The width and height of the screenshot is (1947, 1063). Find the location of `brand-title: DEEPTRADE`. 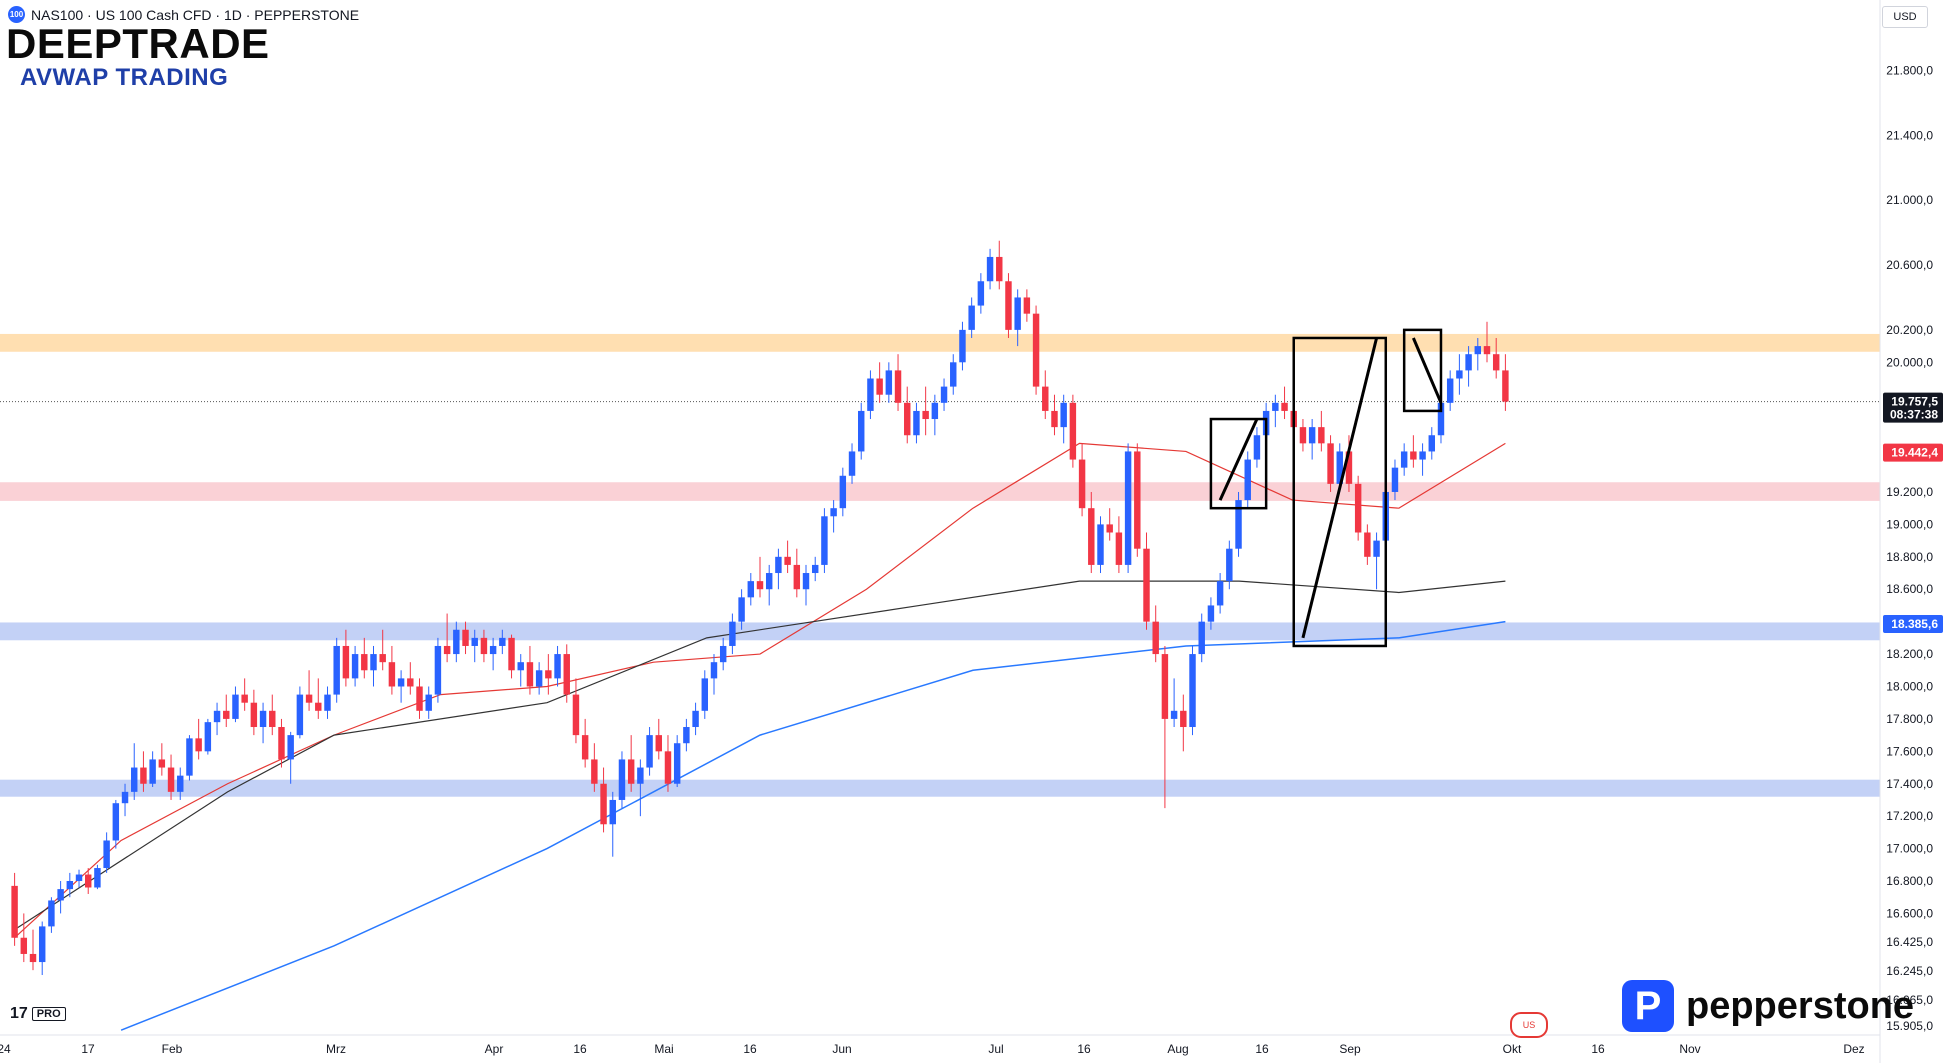

brand-title: DEEPTRADE is located at coordinates (138, 43).